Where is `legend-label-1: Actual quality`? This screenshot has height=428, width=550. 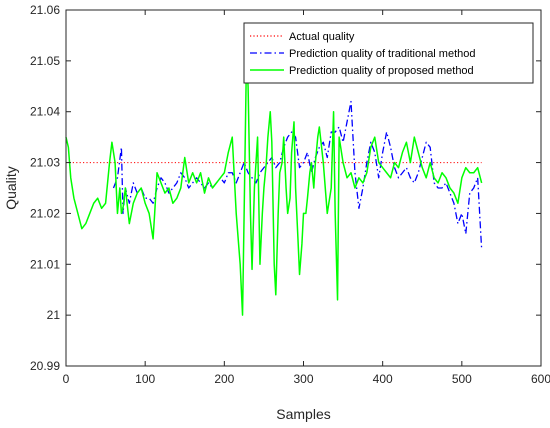
legend-label-1: Actual quality is located at coordinates (322, 37).